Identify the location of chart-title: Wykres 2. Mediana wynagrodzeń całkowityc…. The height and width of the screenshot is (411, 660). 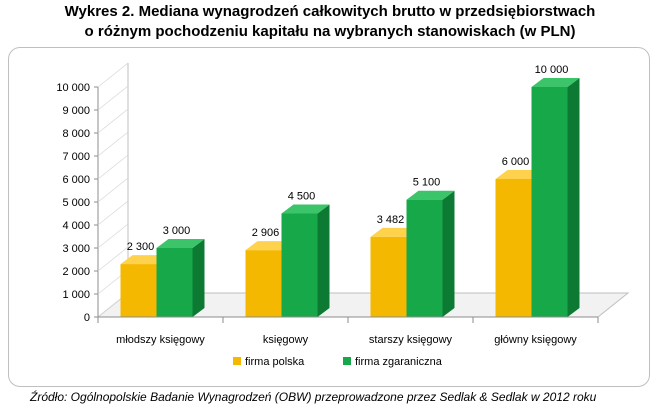
(330, 22).